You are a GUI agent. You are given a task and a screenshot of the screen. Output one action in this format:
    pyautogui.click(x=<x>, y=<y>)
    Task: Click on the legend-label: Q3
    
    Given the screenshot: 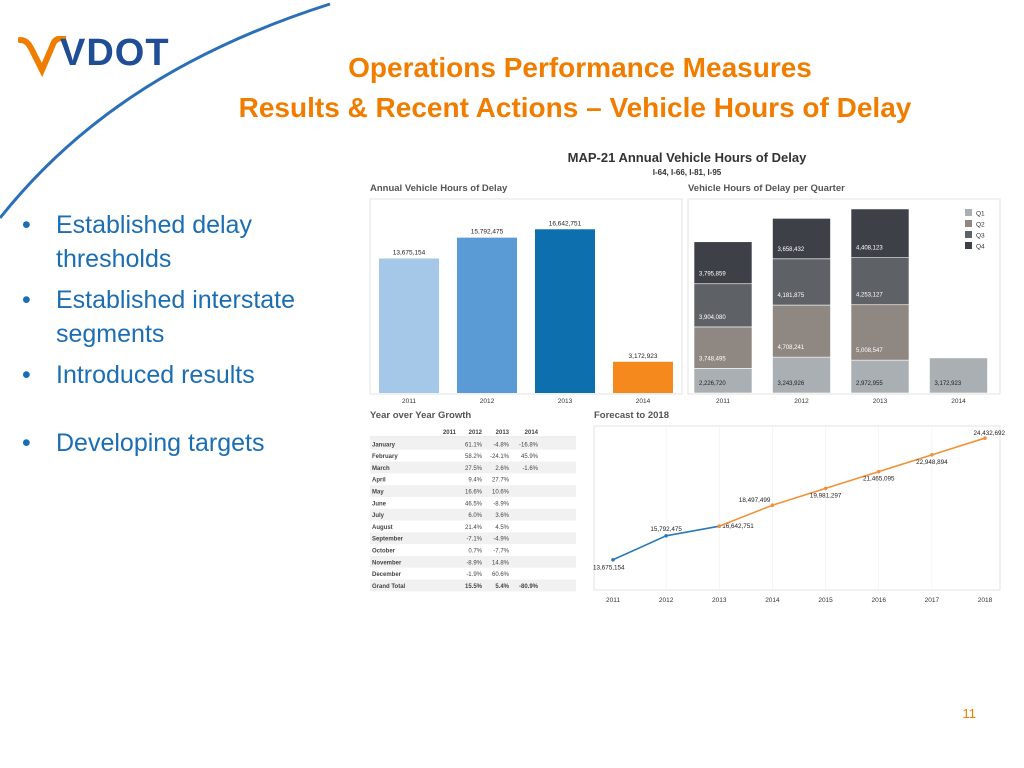 What is the action you would take?
    pyautogui.click(x=980, y=236)
    